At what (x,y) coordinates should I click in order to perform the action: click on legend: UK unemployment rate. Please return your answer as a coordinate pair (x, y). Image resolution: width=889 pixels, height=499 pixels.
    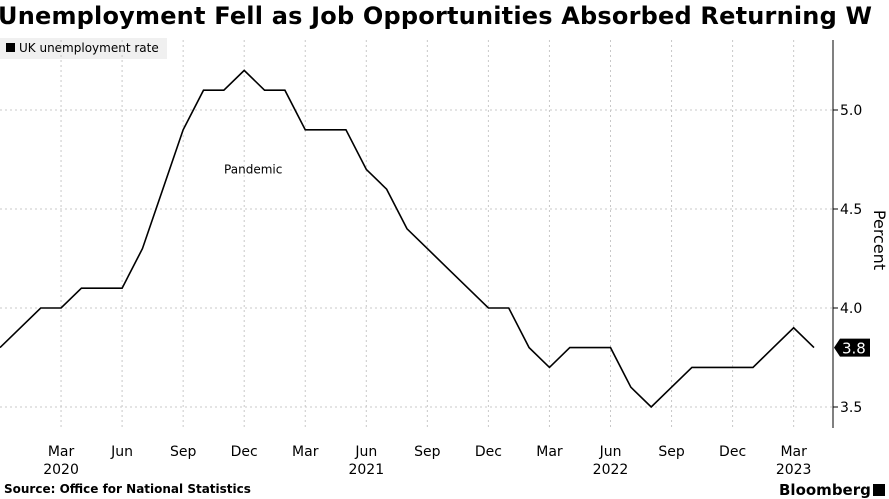
    Looking at the image, I should click on (83, 48).